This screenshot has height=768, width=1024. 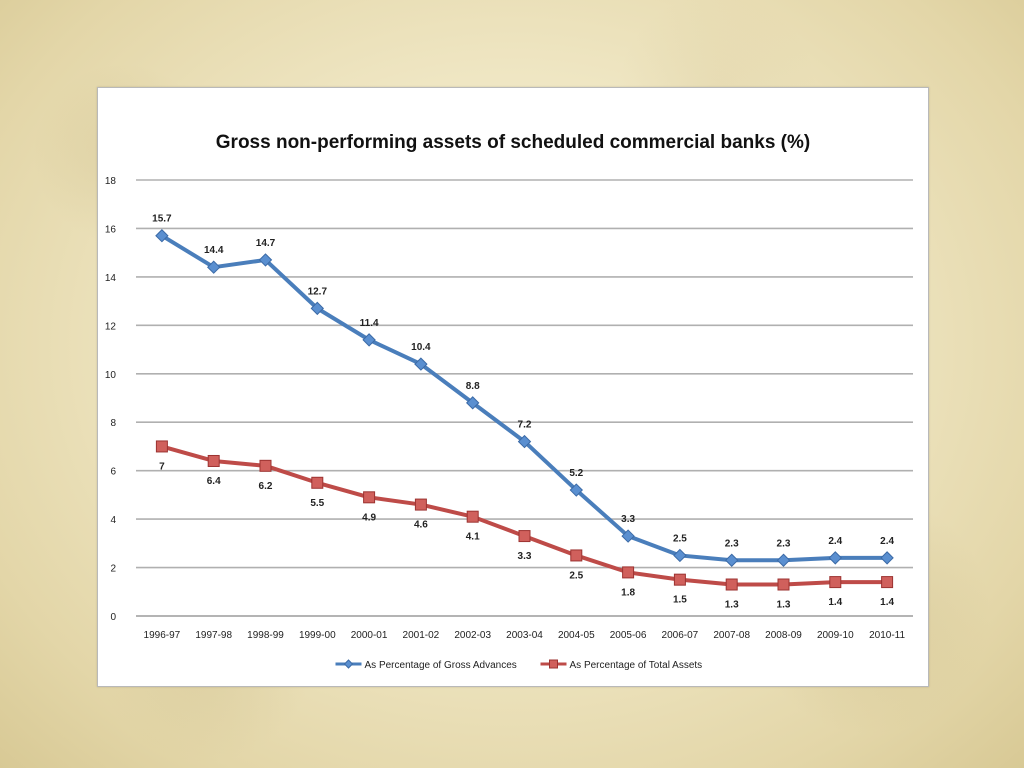 I want to click on x-tick-label: 1997-98, so click(x=213, y=635).